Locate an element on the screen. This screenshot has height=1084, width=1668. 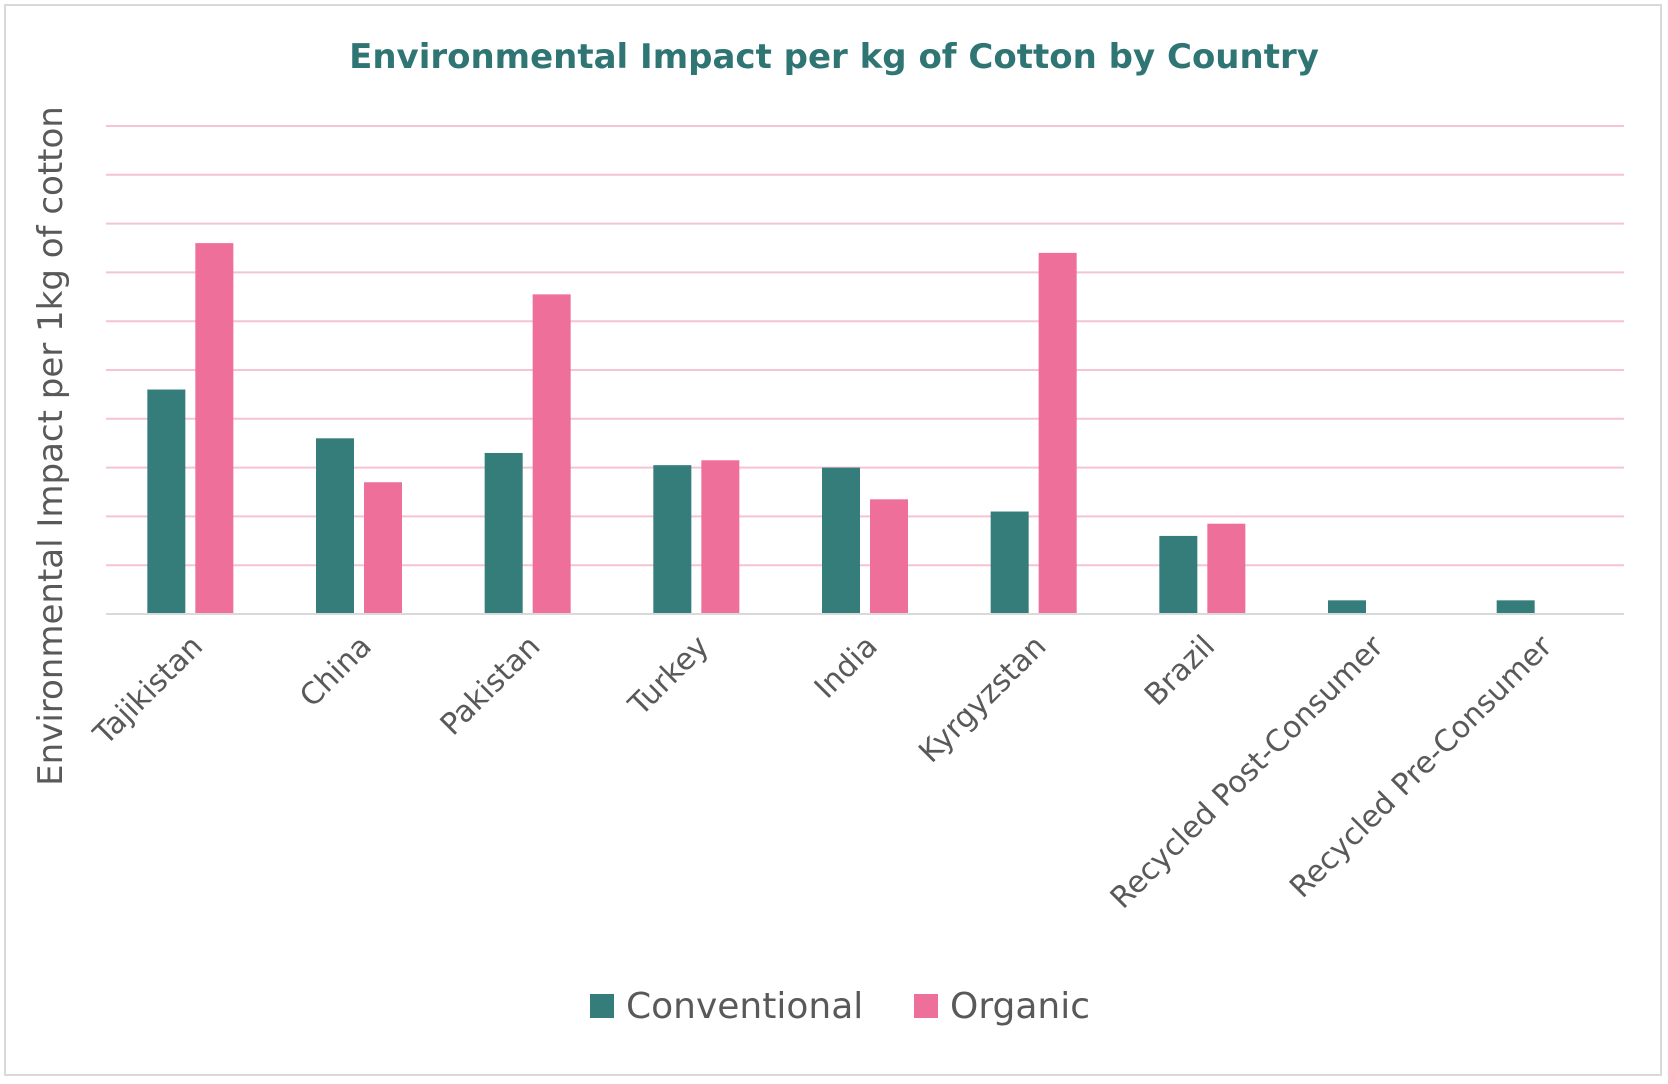
bar-organic-kyrgyzstan is located at coordinates (1057, 433).